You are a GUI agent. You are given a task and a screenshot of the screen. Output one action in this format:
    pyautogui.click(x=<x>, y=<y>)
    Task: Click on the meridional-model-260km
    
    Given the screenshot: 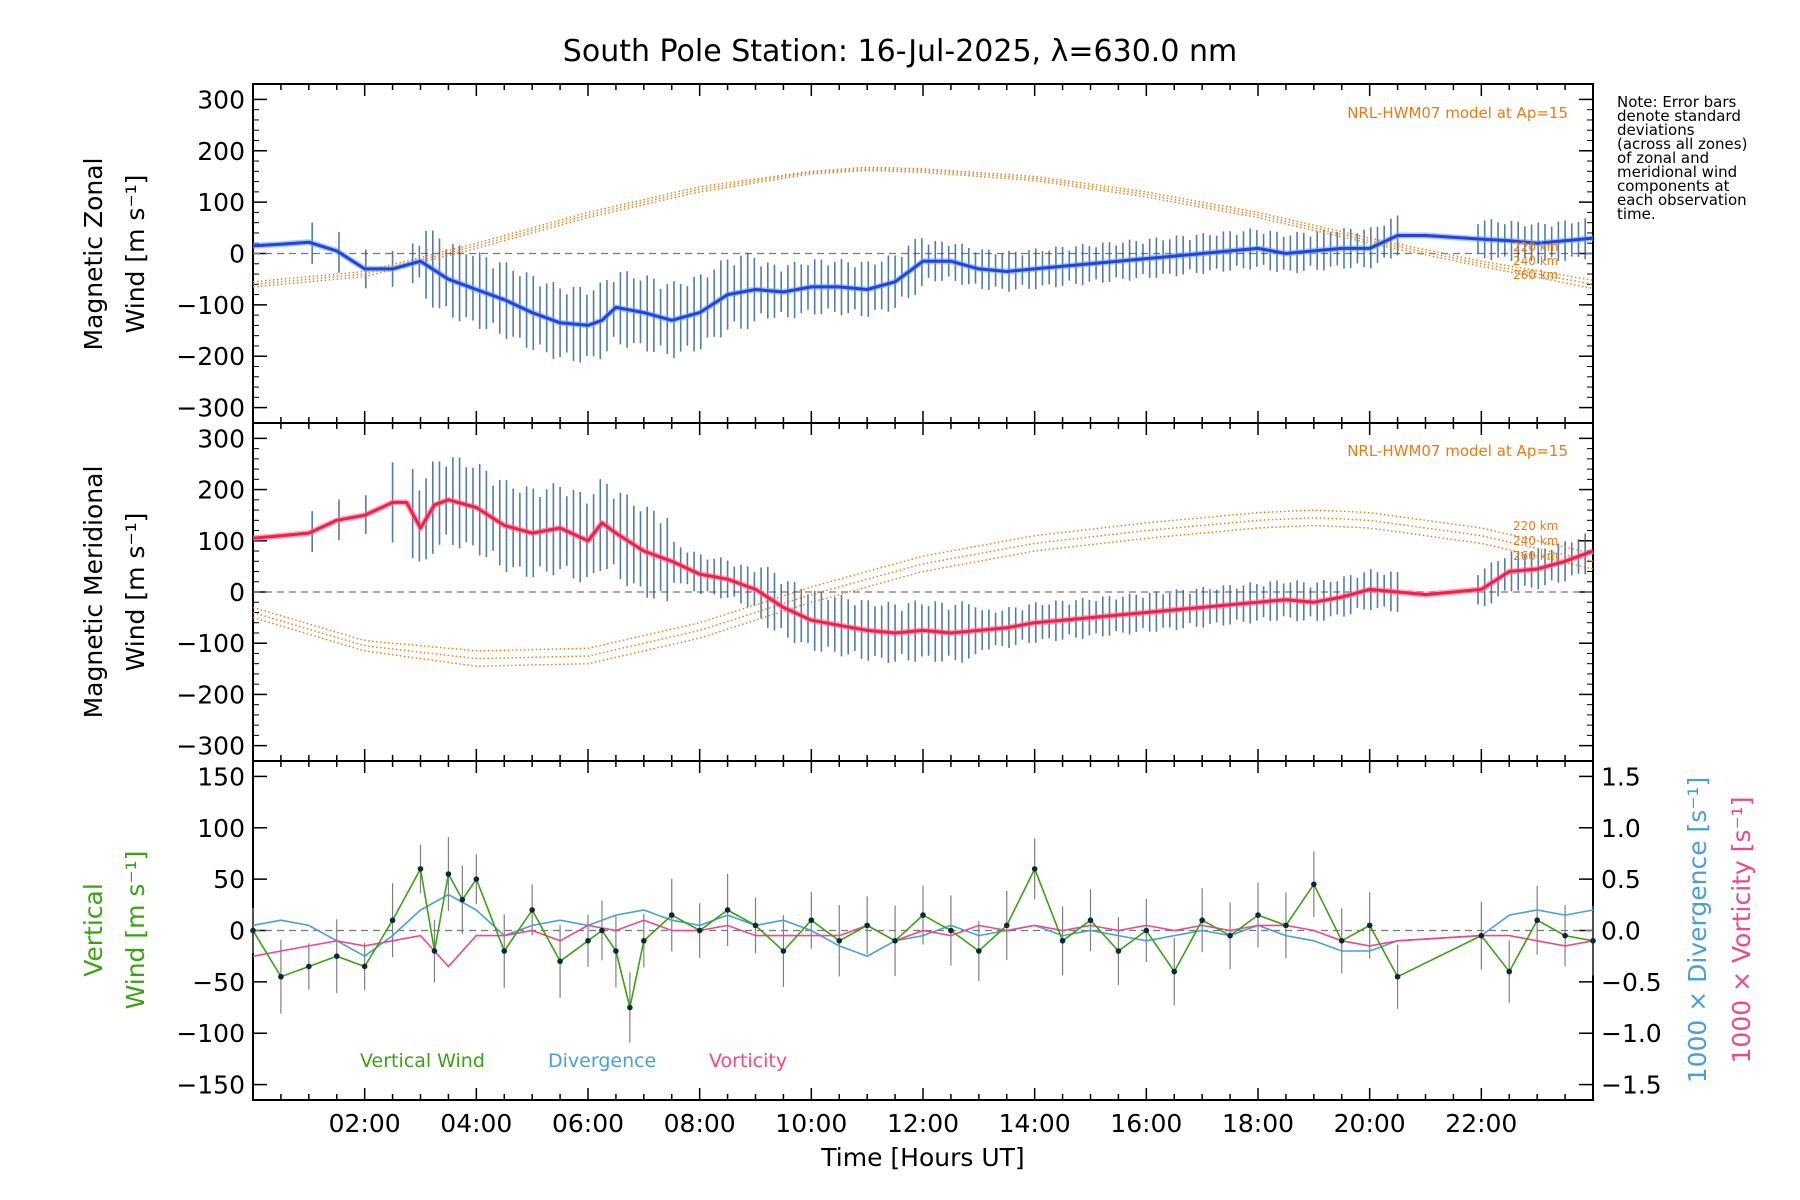 What is the action you would take?
    pyautogui.click(x=923, y=595)
    